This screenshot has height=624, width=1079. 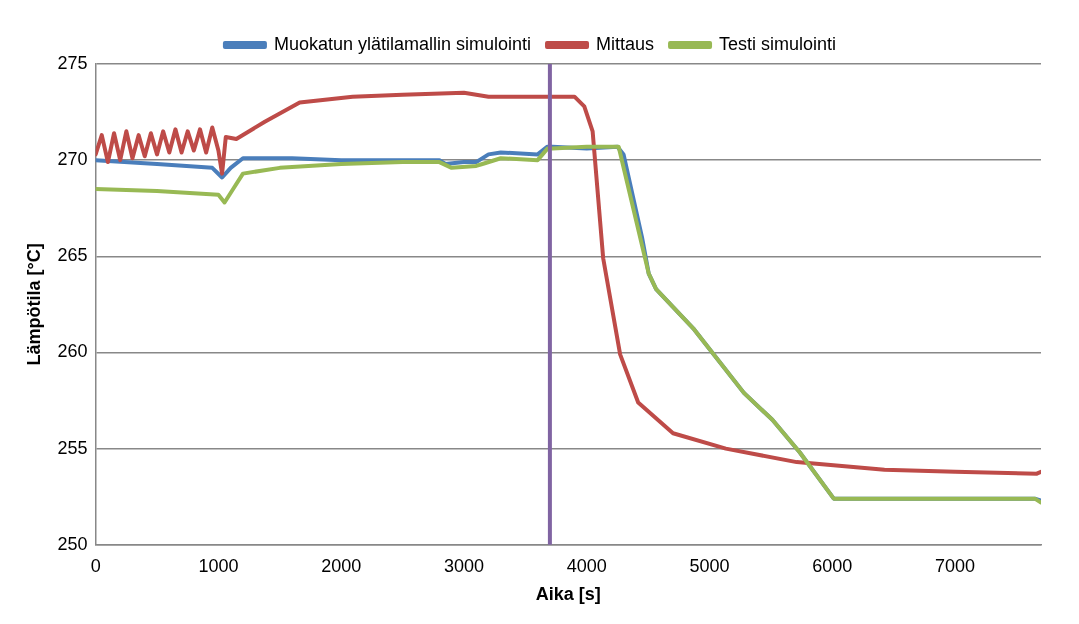 I want to click on legend-label: Mittaus, so click(x=625, y=43).